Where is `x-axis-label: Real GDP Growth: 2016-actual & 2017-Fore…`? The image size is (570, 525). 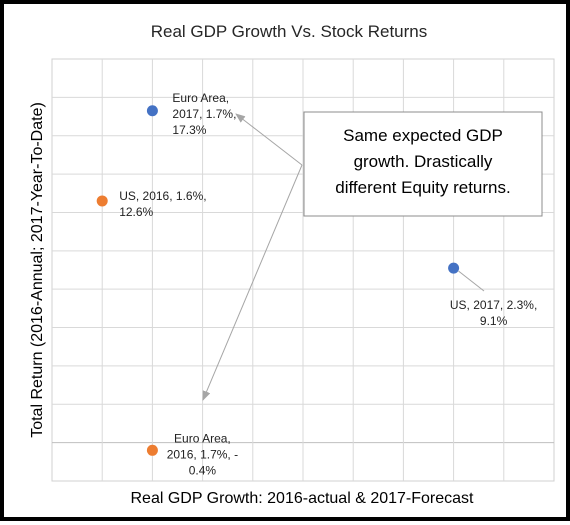 x-axis-label: Real GDP Growth: 2016-actual & 2017-Fore… is located at coordinates (303, 498).